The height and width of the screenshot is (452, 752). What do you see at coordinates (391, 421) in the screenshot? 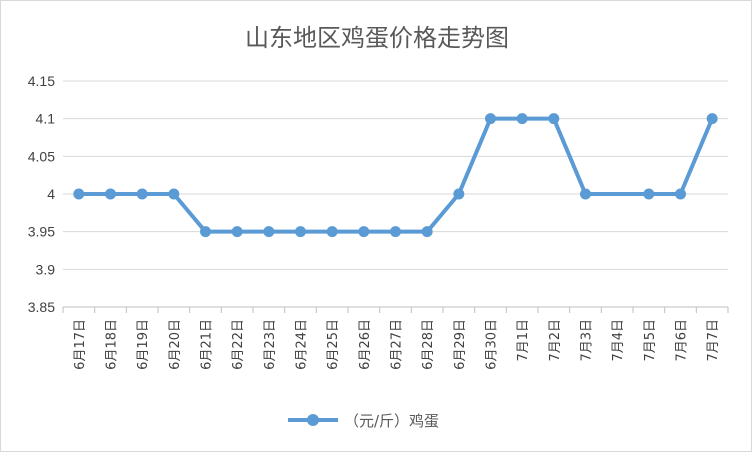
I see `legend-label: （元/斤）鸡蛋` at bounding box center [391, 421].